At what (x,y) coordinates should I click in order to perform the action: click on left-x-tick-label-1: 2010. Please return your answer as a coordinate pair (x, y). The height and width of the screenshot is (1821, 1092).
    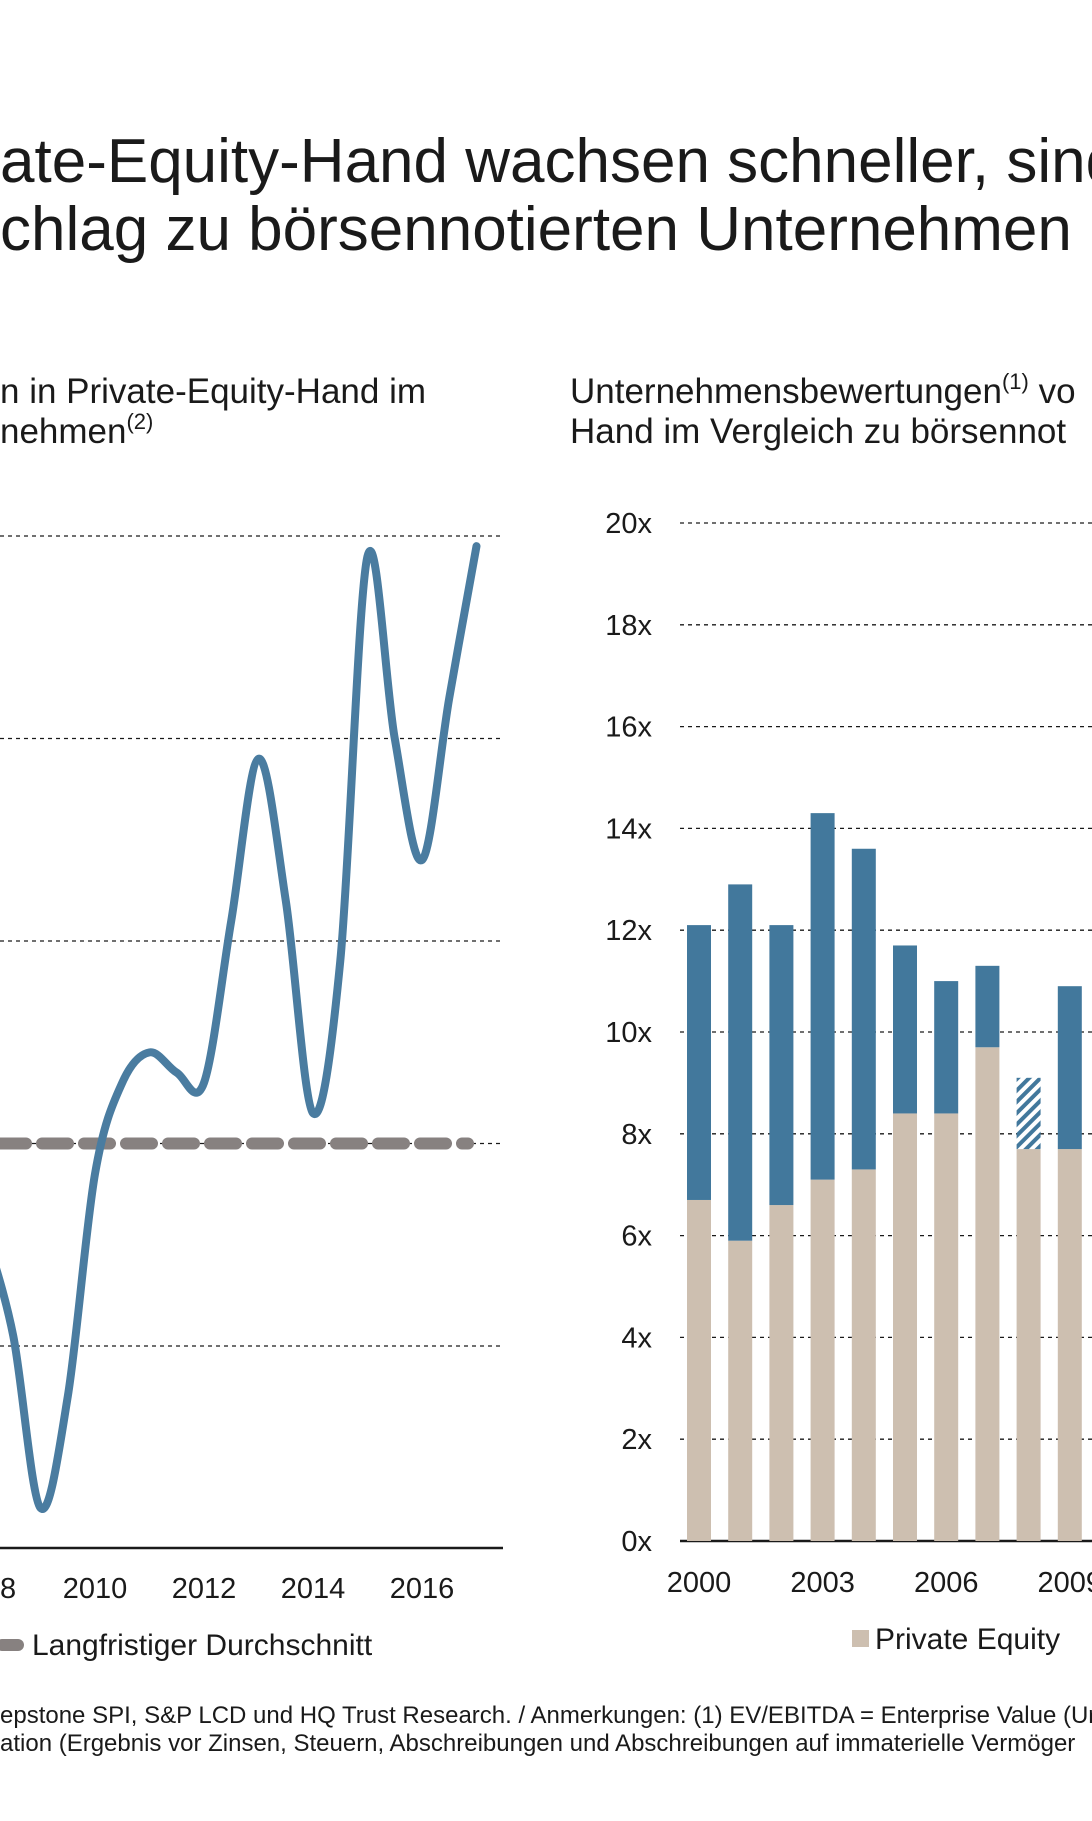
    Looking at the image, I should click on (95, 1589).